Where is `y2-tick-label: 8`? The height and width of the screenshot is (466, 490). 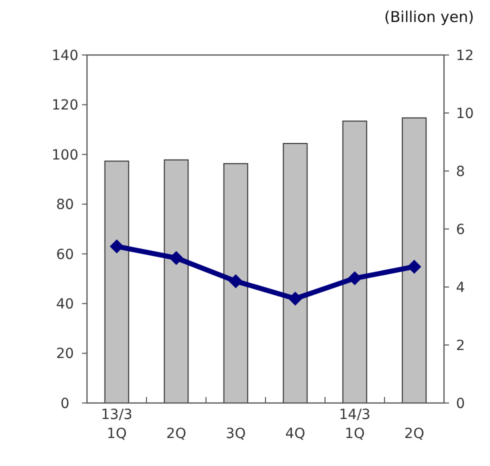 y2-tick-label: 8 is located at coordinates (460, 172).